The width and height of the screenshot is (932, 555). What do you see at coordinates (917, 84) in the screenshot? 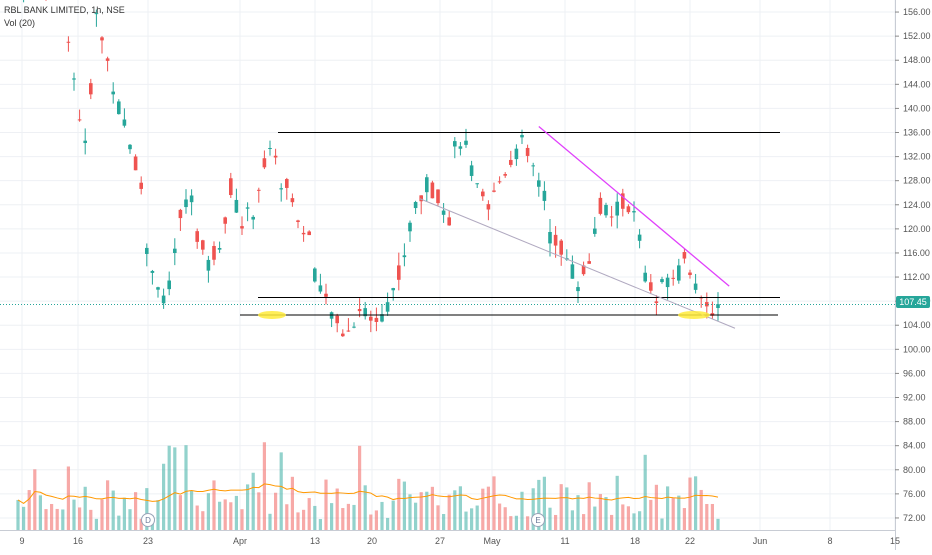
I see `price-tick-label: 144.00` at bounding box center [917, 84].